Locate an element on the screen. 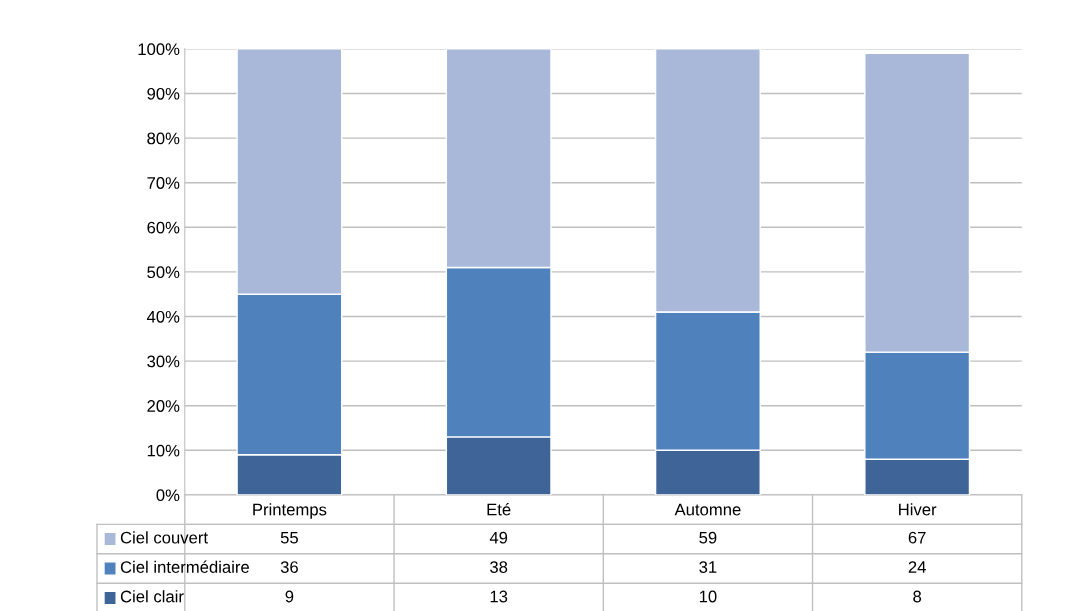 Image resolution: width=1087 pixels, height=611 pixels. y-tick-label: 0% is located at coordinates (168, 495).